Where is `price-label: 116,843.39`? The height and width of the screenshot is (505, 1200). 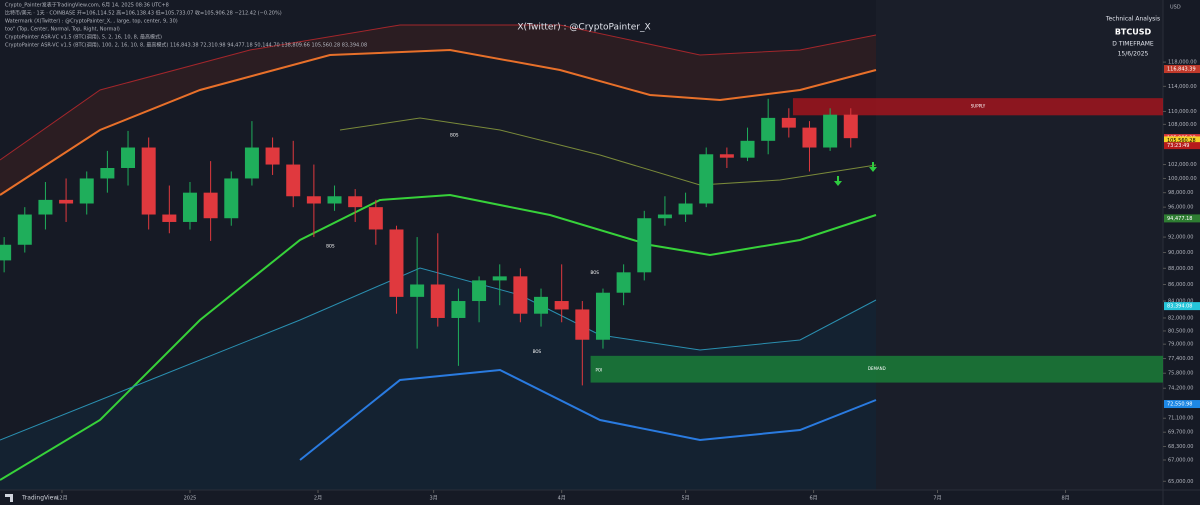
price-label: 116,843.39 is located at coordinates (1181, 70).